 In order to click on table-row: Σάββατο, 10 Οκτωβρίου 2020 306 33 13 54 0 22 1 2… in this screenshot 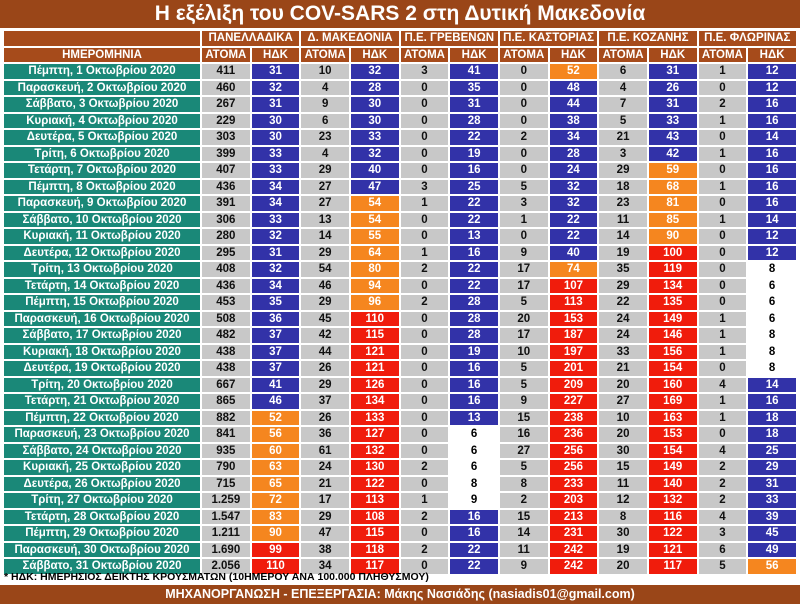, I will do `click(400, 219)`.